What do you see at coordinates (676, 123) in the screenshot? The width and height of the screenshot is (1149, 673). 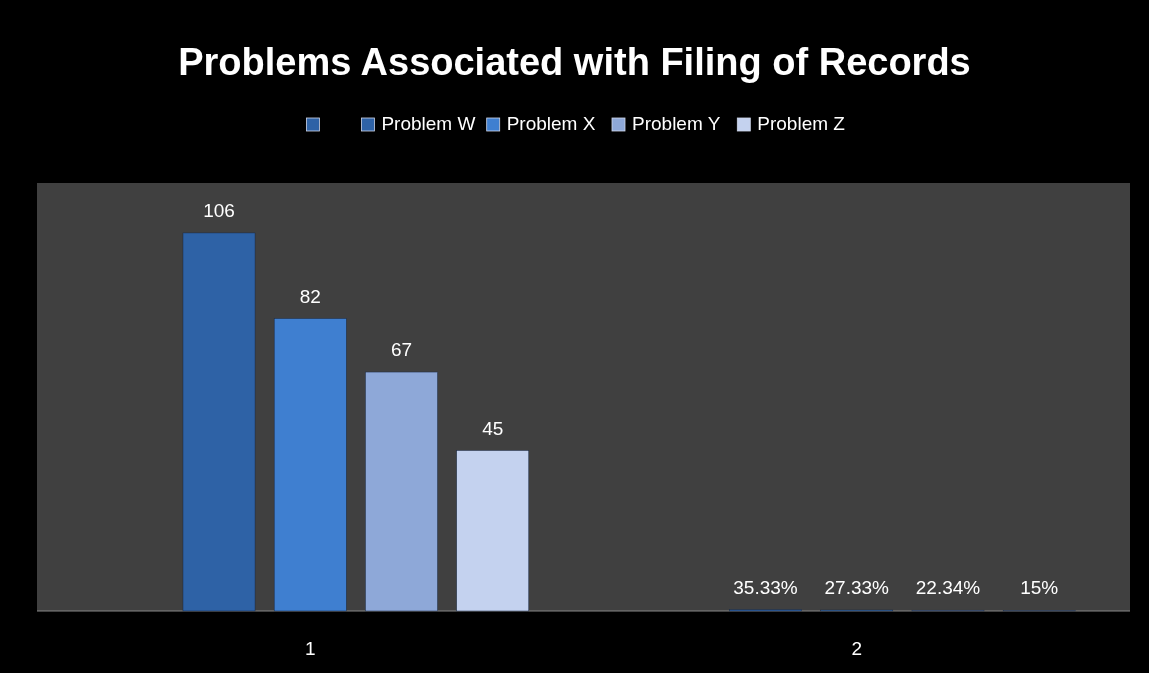 I see `legend-label: Problem Y` at bounding box center [676, 123].